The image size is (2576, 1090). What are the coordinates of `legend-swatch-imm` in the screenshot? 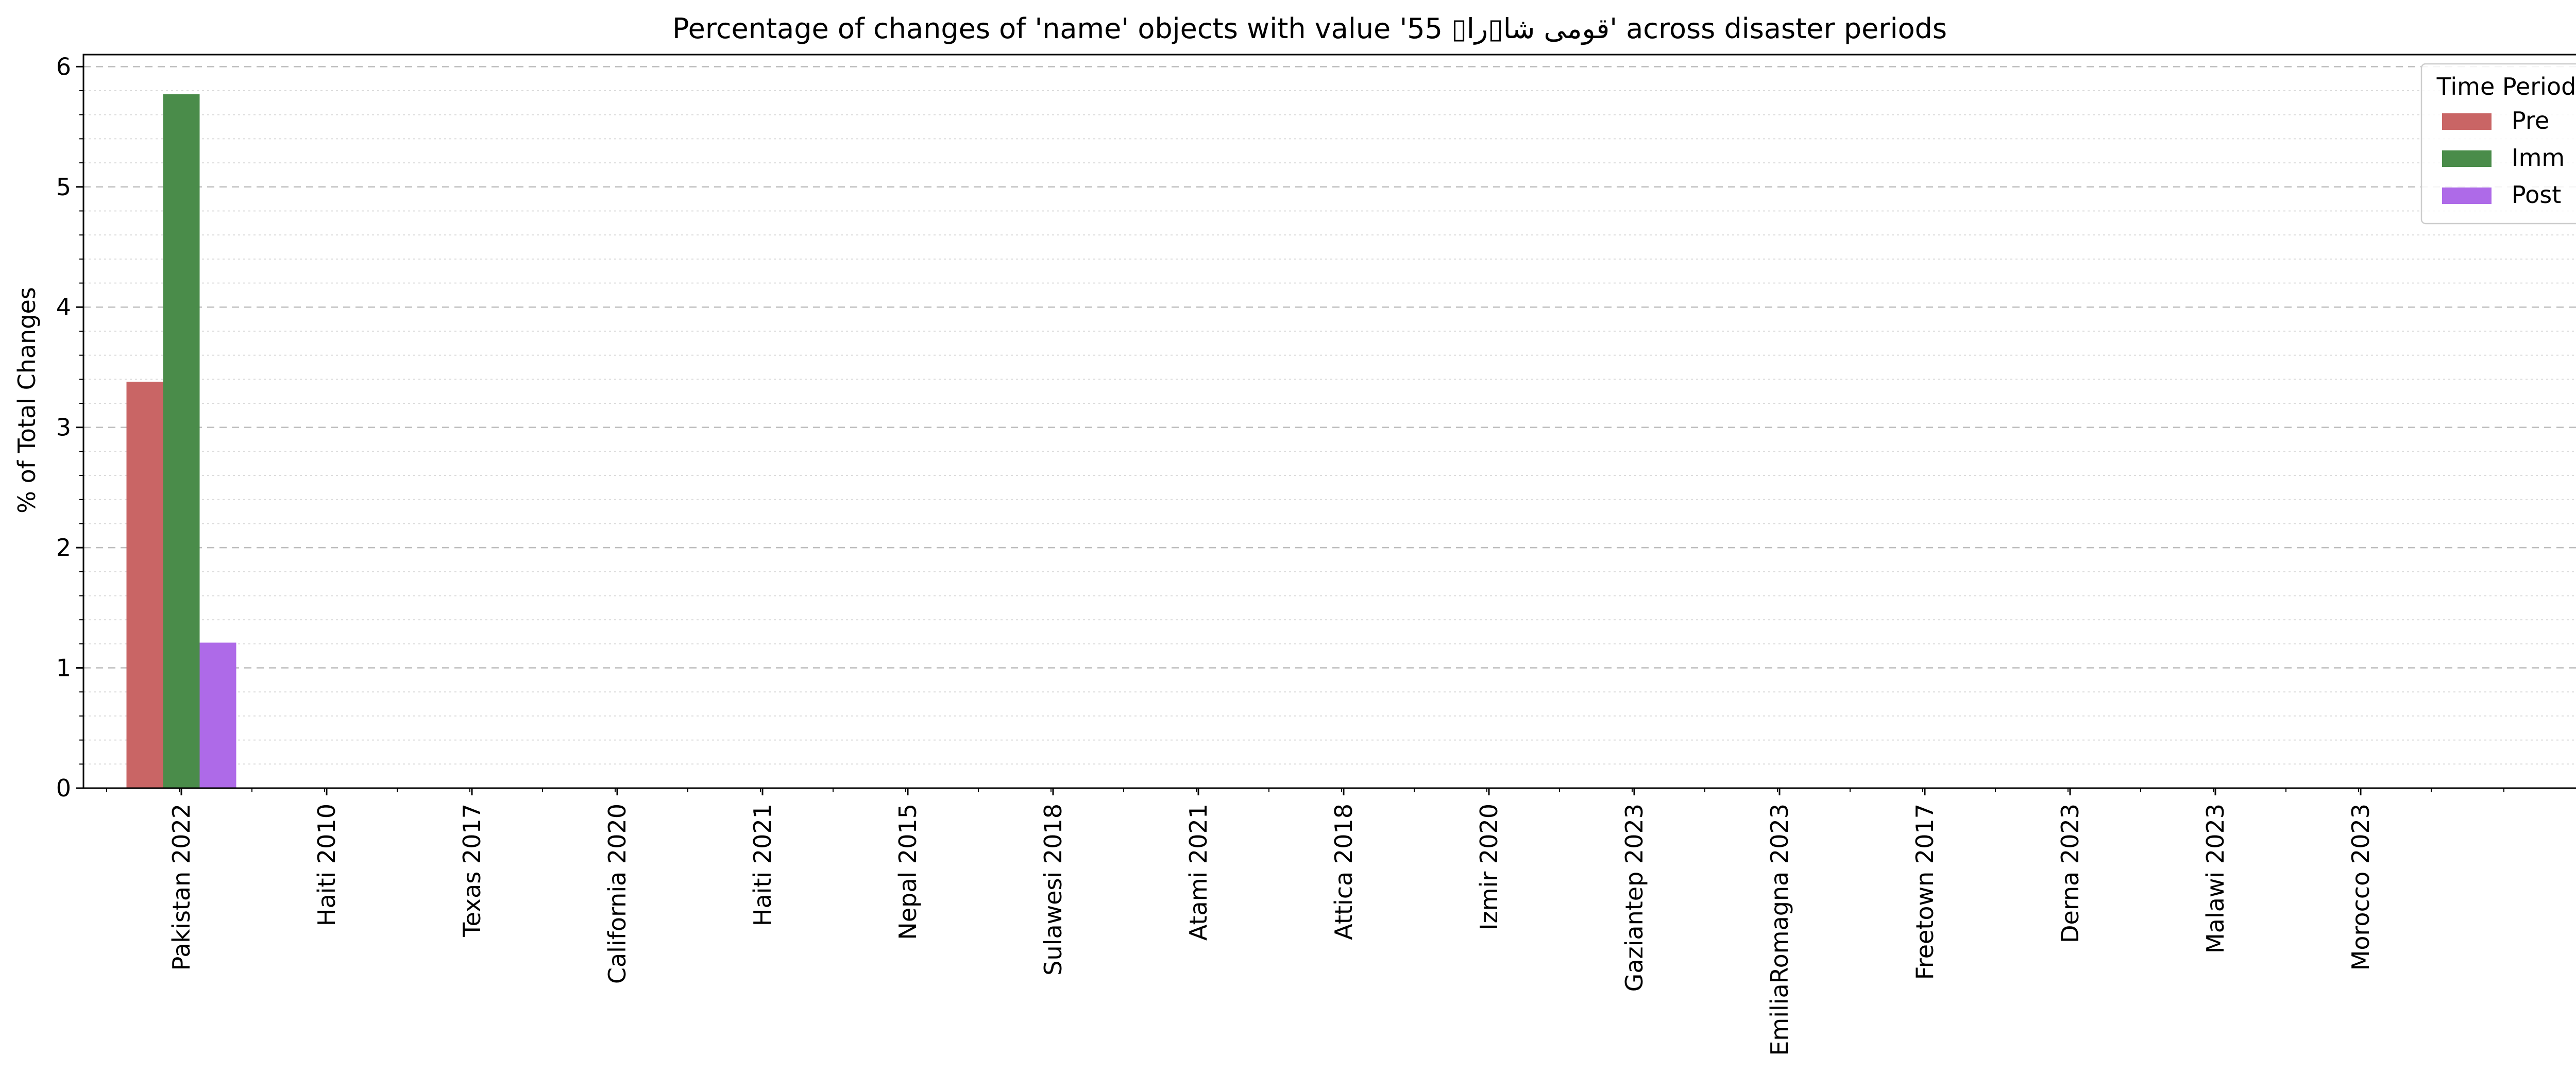 It's located at (2467, 159).